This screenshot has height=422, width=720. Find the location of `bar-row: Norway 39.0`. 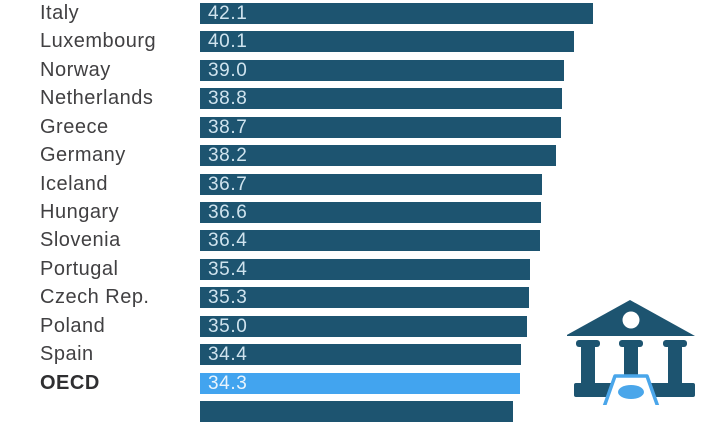

bar-row: Norway 39.0 is located at coordinates (360, 69).